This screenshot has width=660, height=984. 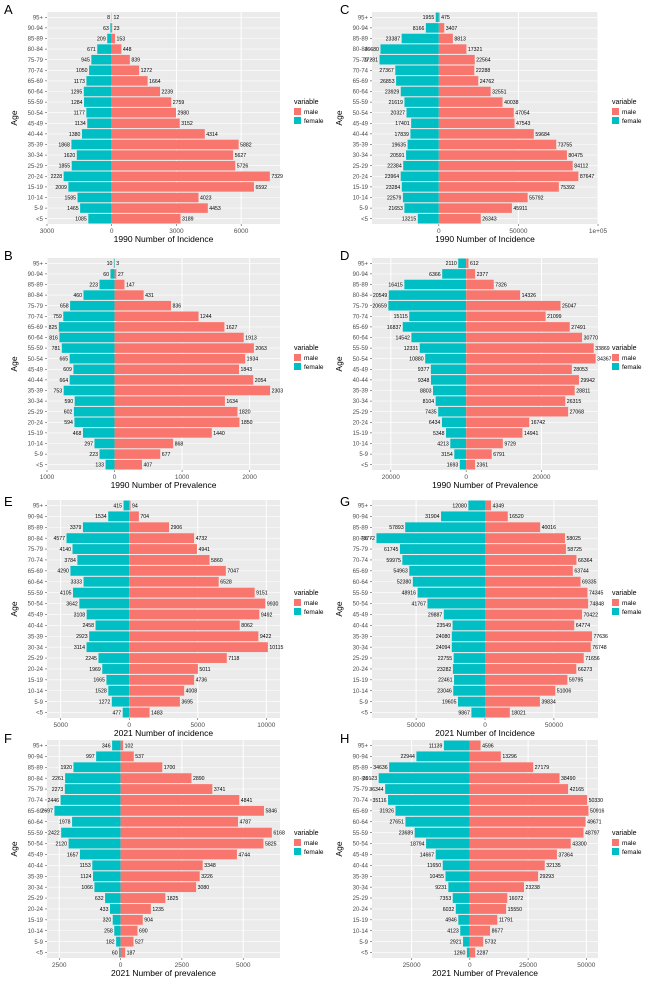 What do you see at coordinates (361, 757) in the screenshot?
I see `panel-h-ytick-label: 90-94` at bounding box center [361, 757].